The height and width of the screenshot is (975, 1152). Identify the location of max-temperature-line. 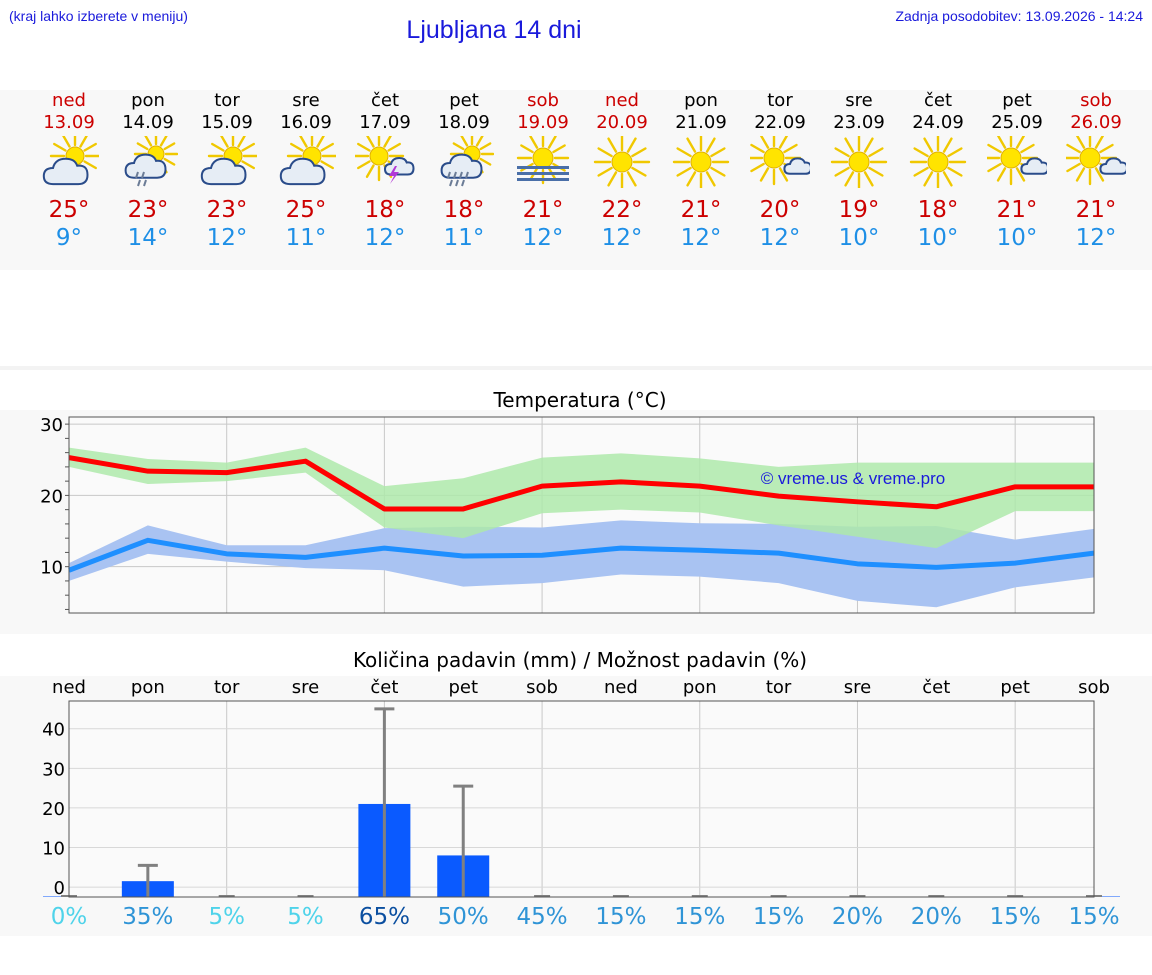
(581, 483).